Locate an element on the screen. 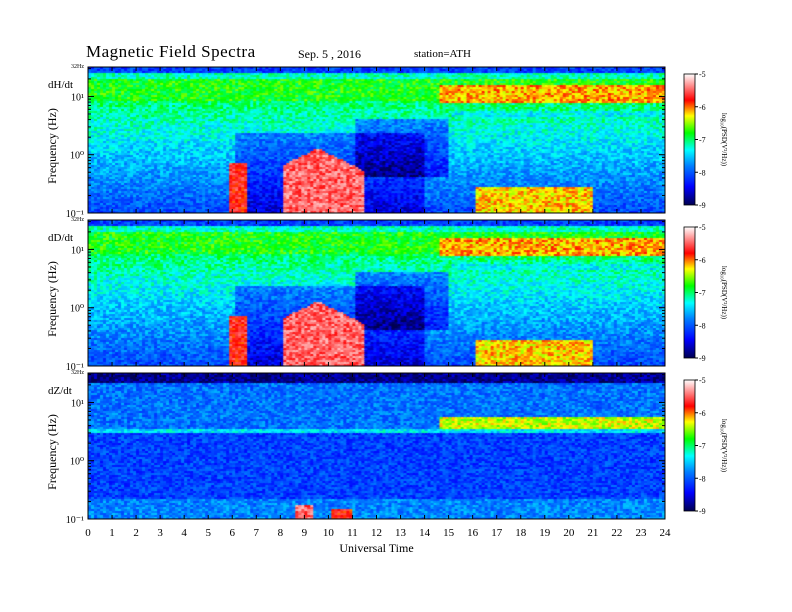  x-tick-label: 24 is located at coordinates (666, 533).